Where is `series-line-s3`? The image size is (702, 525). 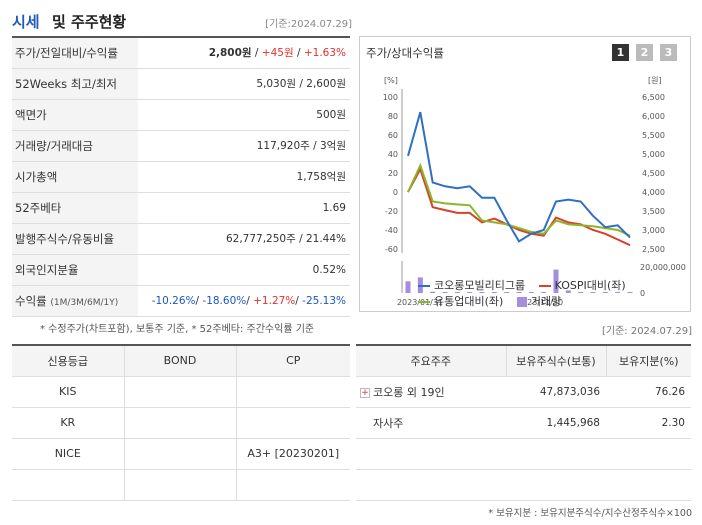
series-line-s3 is located at coordinates (519, 199).